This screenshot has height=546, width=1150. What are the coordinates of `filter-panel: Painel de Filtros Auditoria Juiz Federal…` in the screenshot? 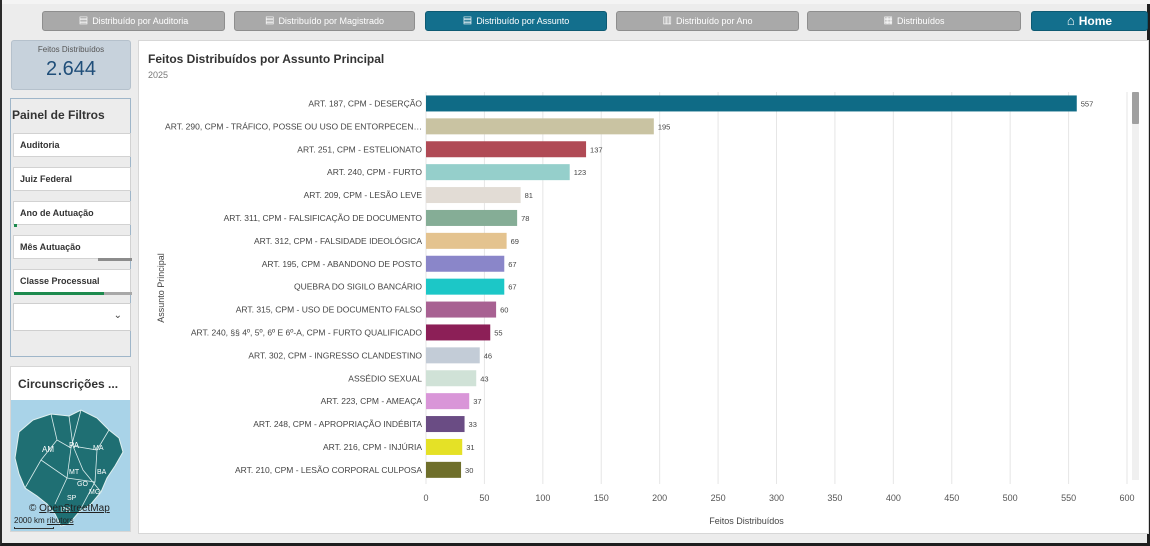 It's located at (71, 227).